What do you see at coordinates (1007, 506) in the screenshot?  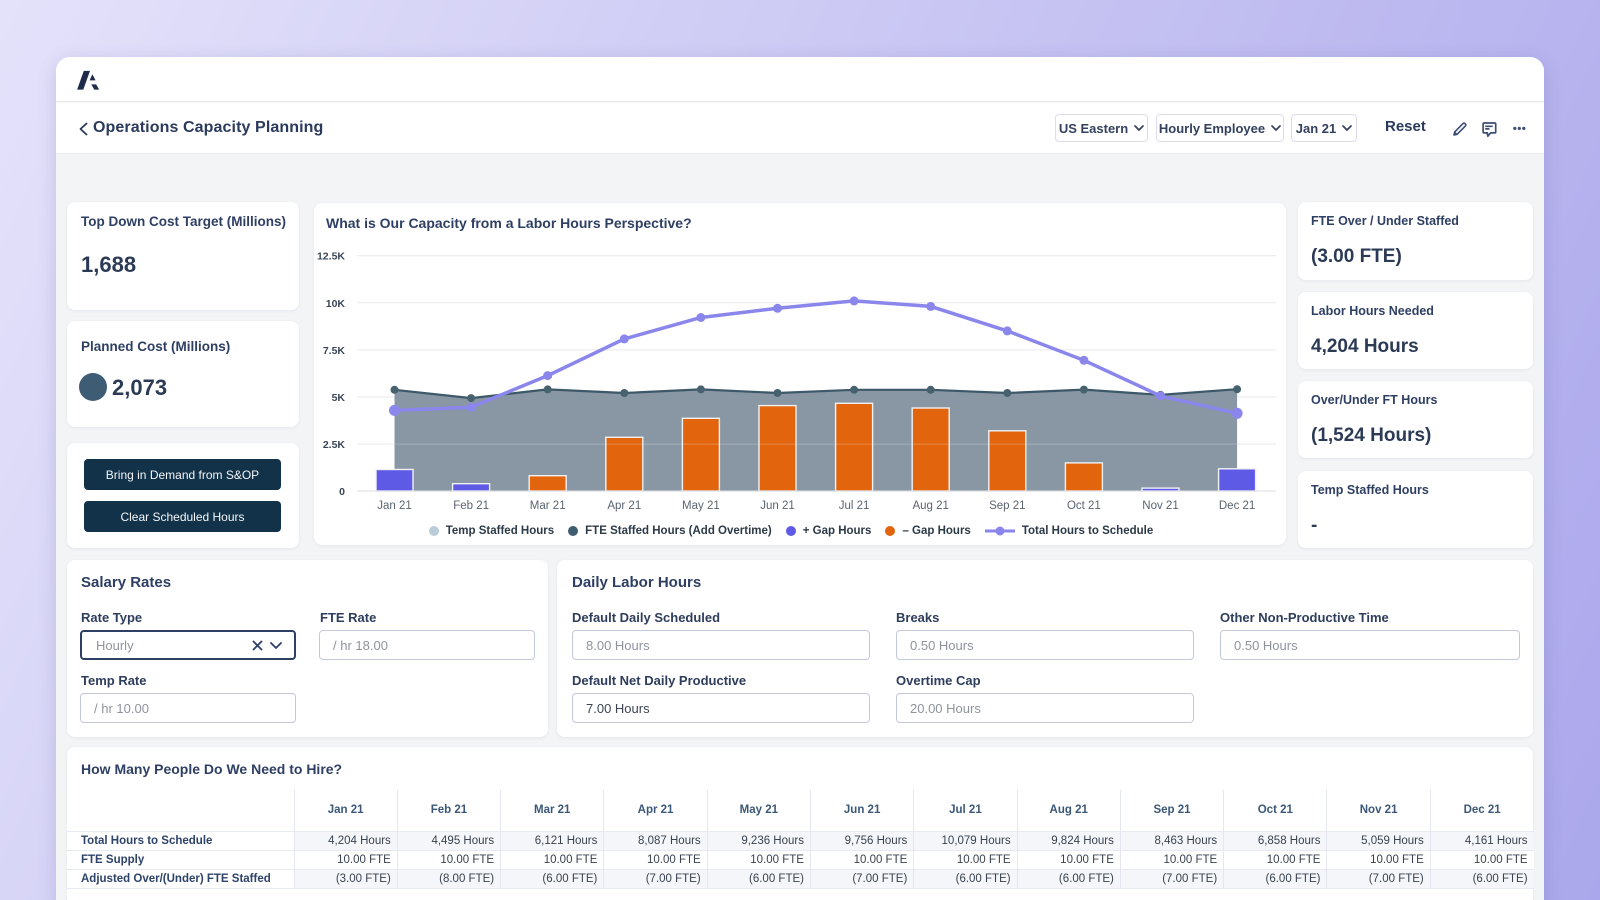 I see `svg-text: Sep 21` at bounding box center [1007, 506].